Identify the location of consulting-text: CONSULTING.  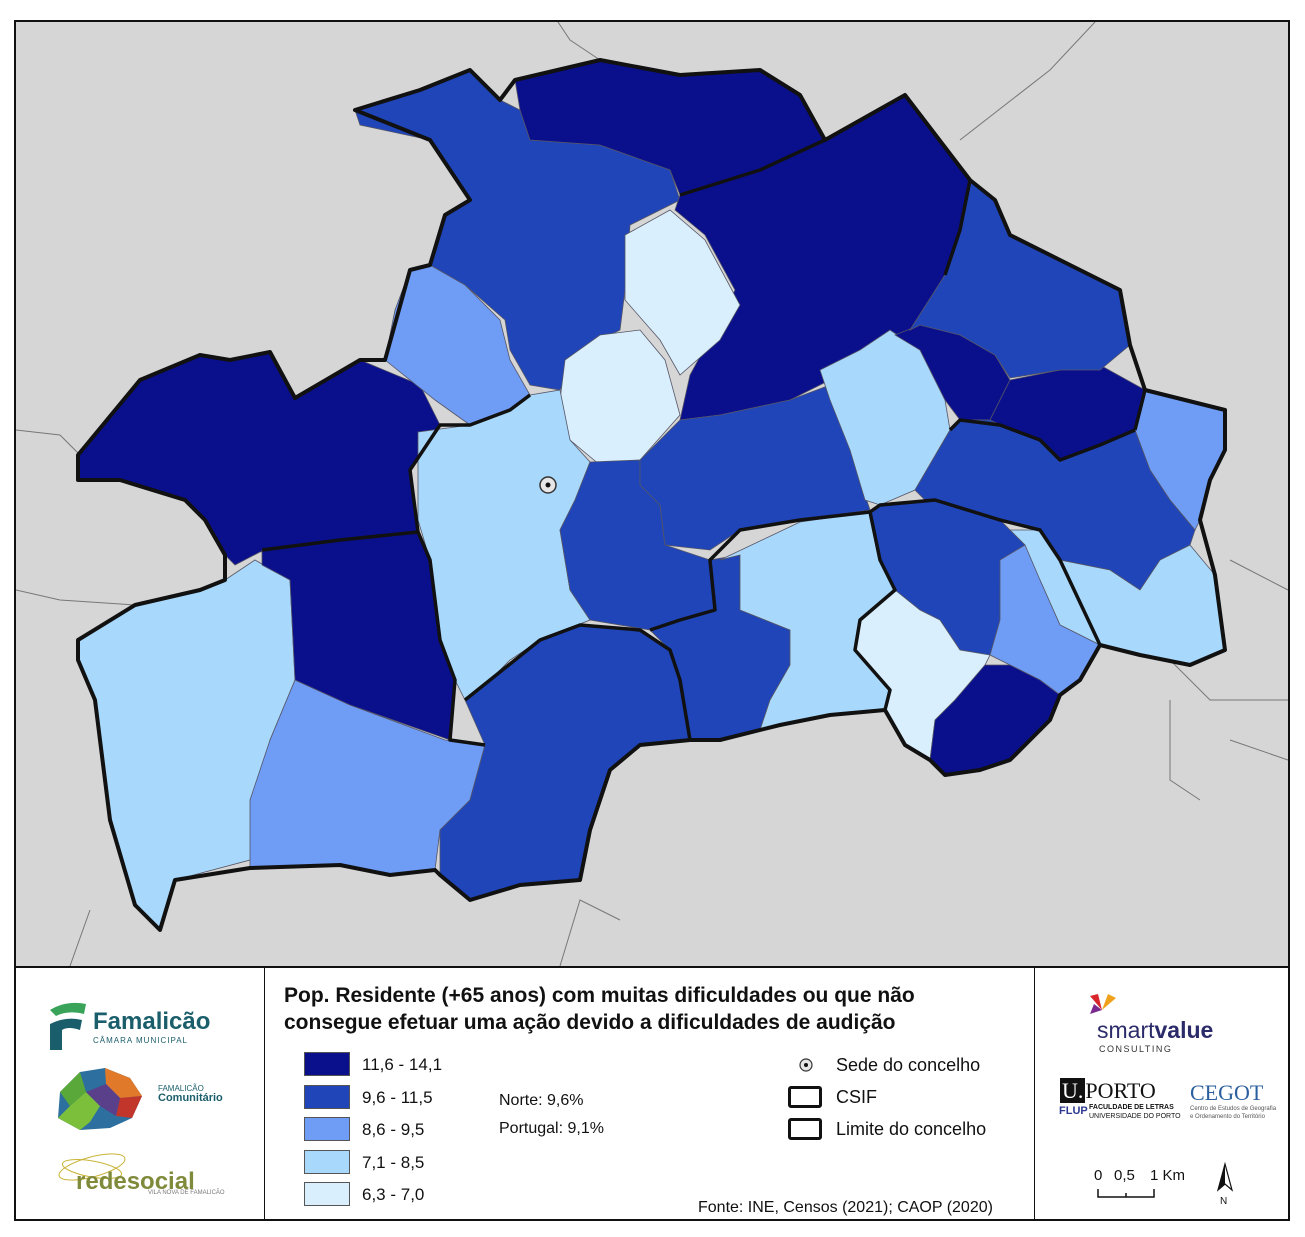
(1136, 1049).